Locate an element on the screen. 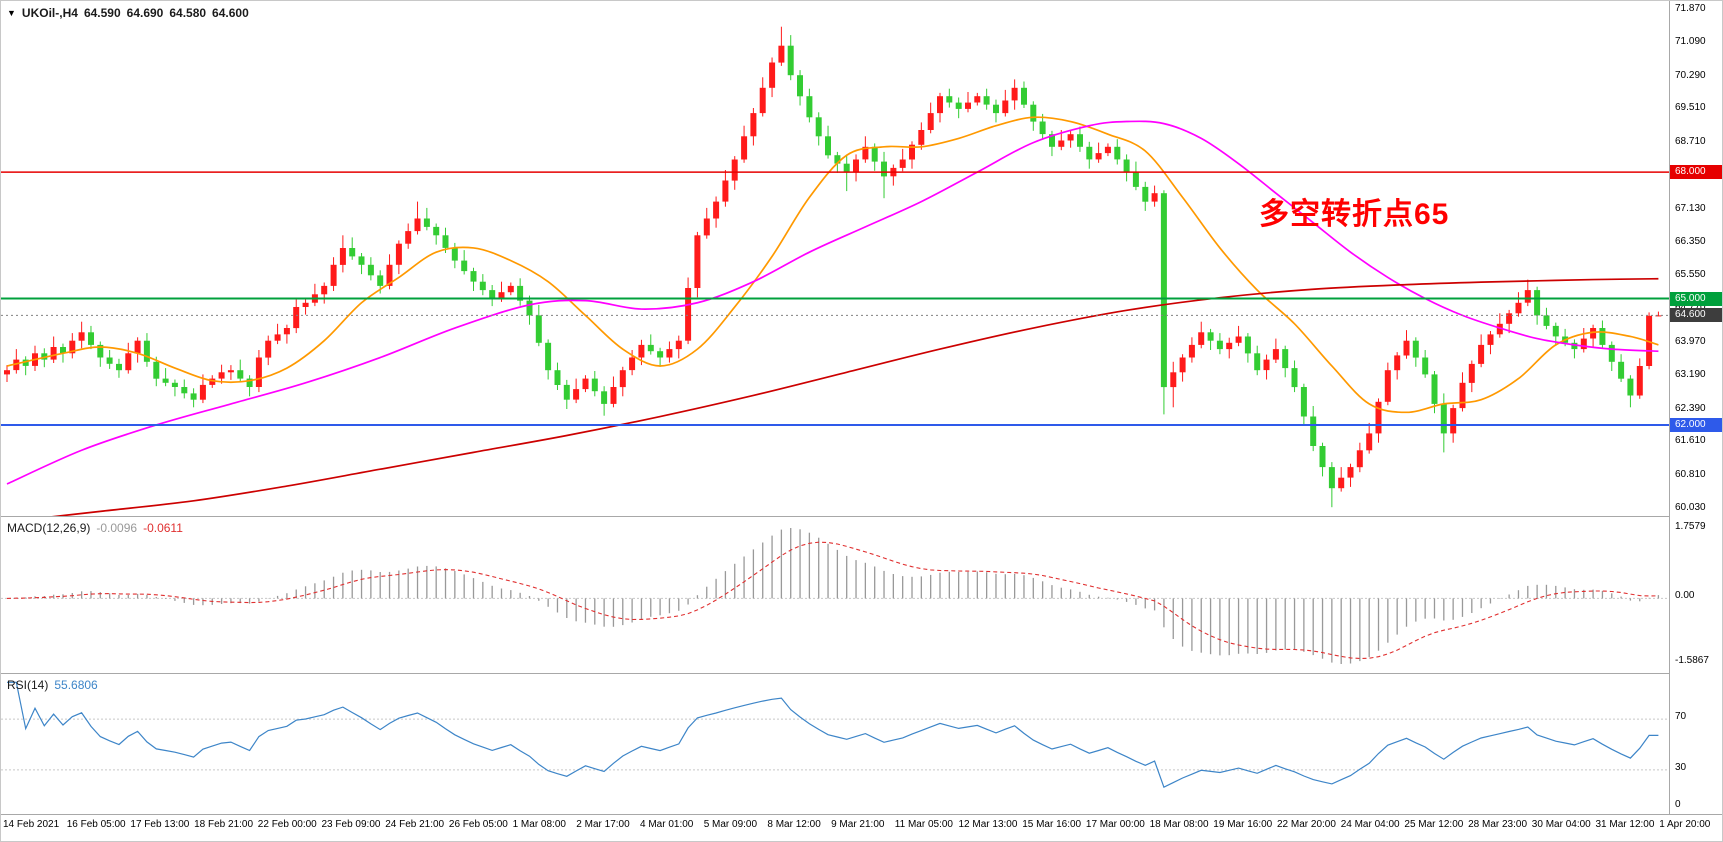  price-tick: 65.550 is located at coordinates (1690, 274).